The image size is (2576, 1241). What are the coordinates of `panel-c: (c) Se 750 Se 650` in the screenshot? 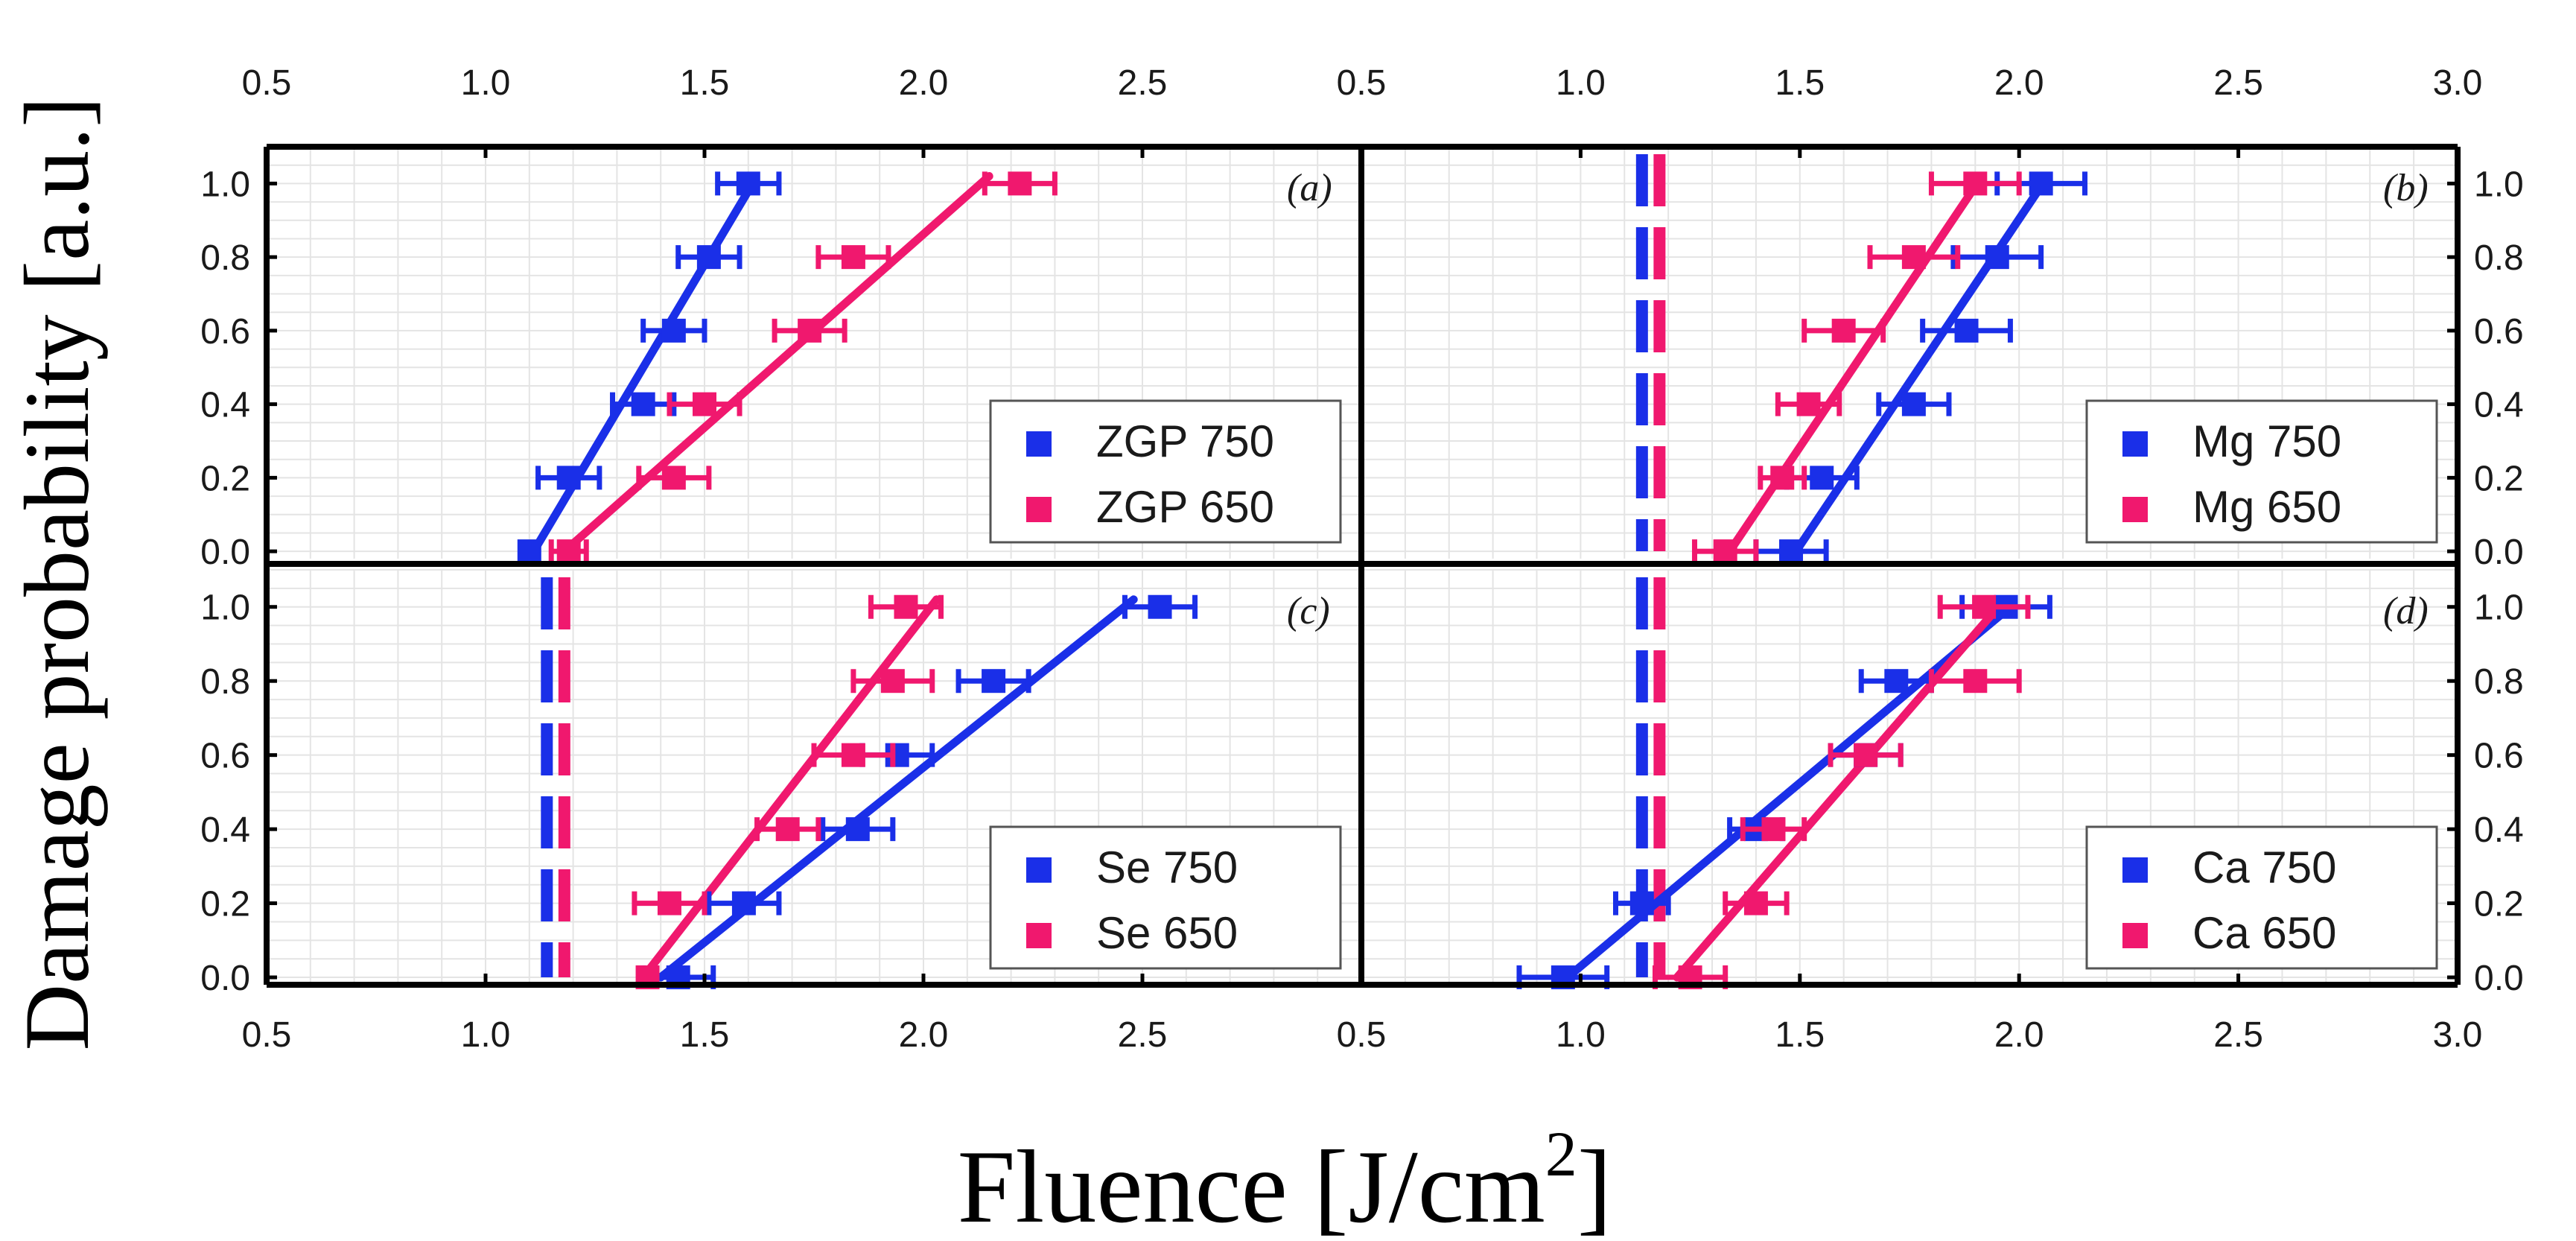 It's located at (814, 780).